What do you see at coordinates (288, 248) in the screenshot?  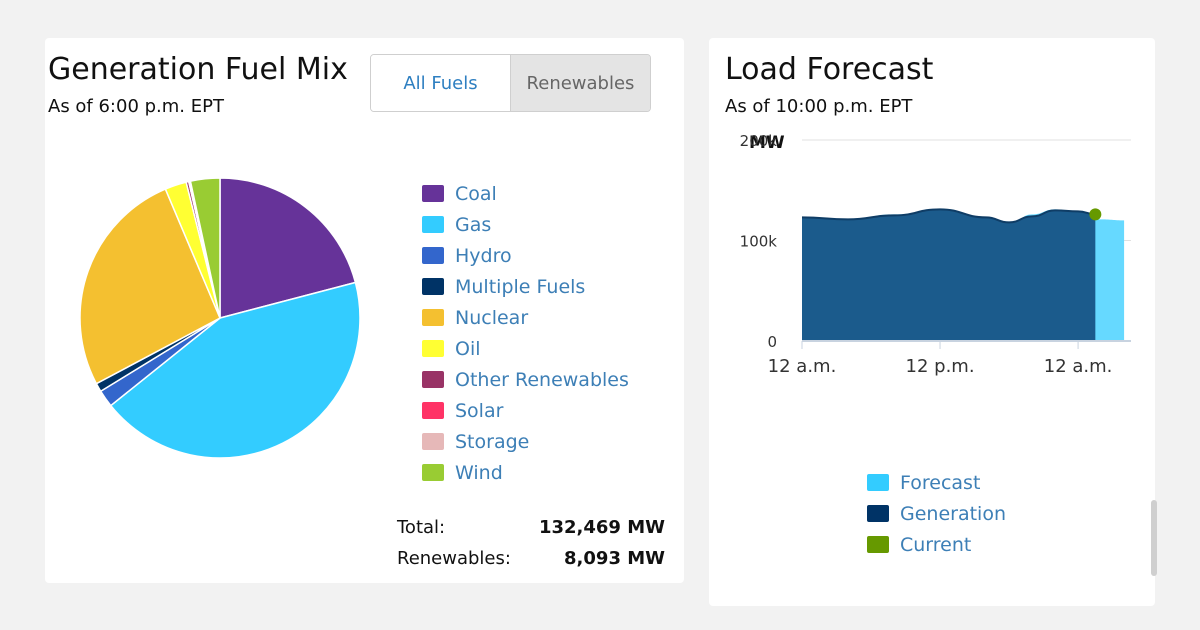 I see `pie-slice-coal` at bounding box center [288, 248].